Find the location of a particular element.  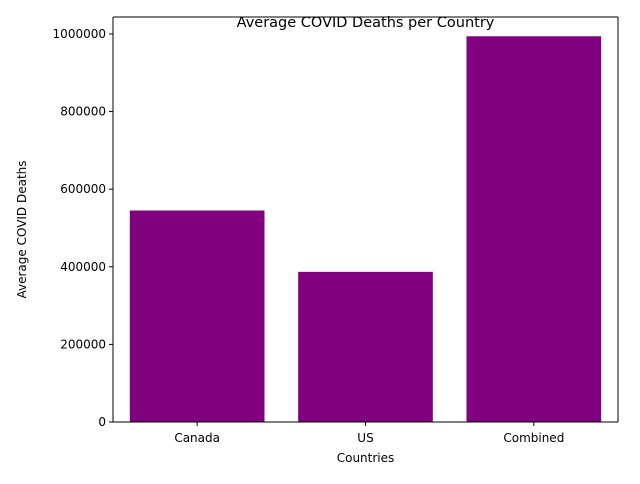

bar-us is located at coordinates (365, 346).